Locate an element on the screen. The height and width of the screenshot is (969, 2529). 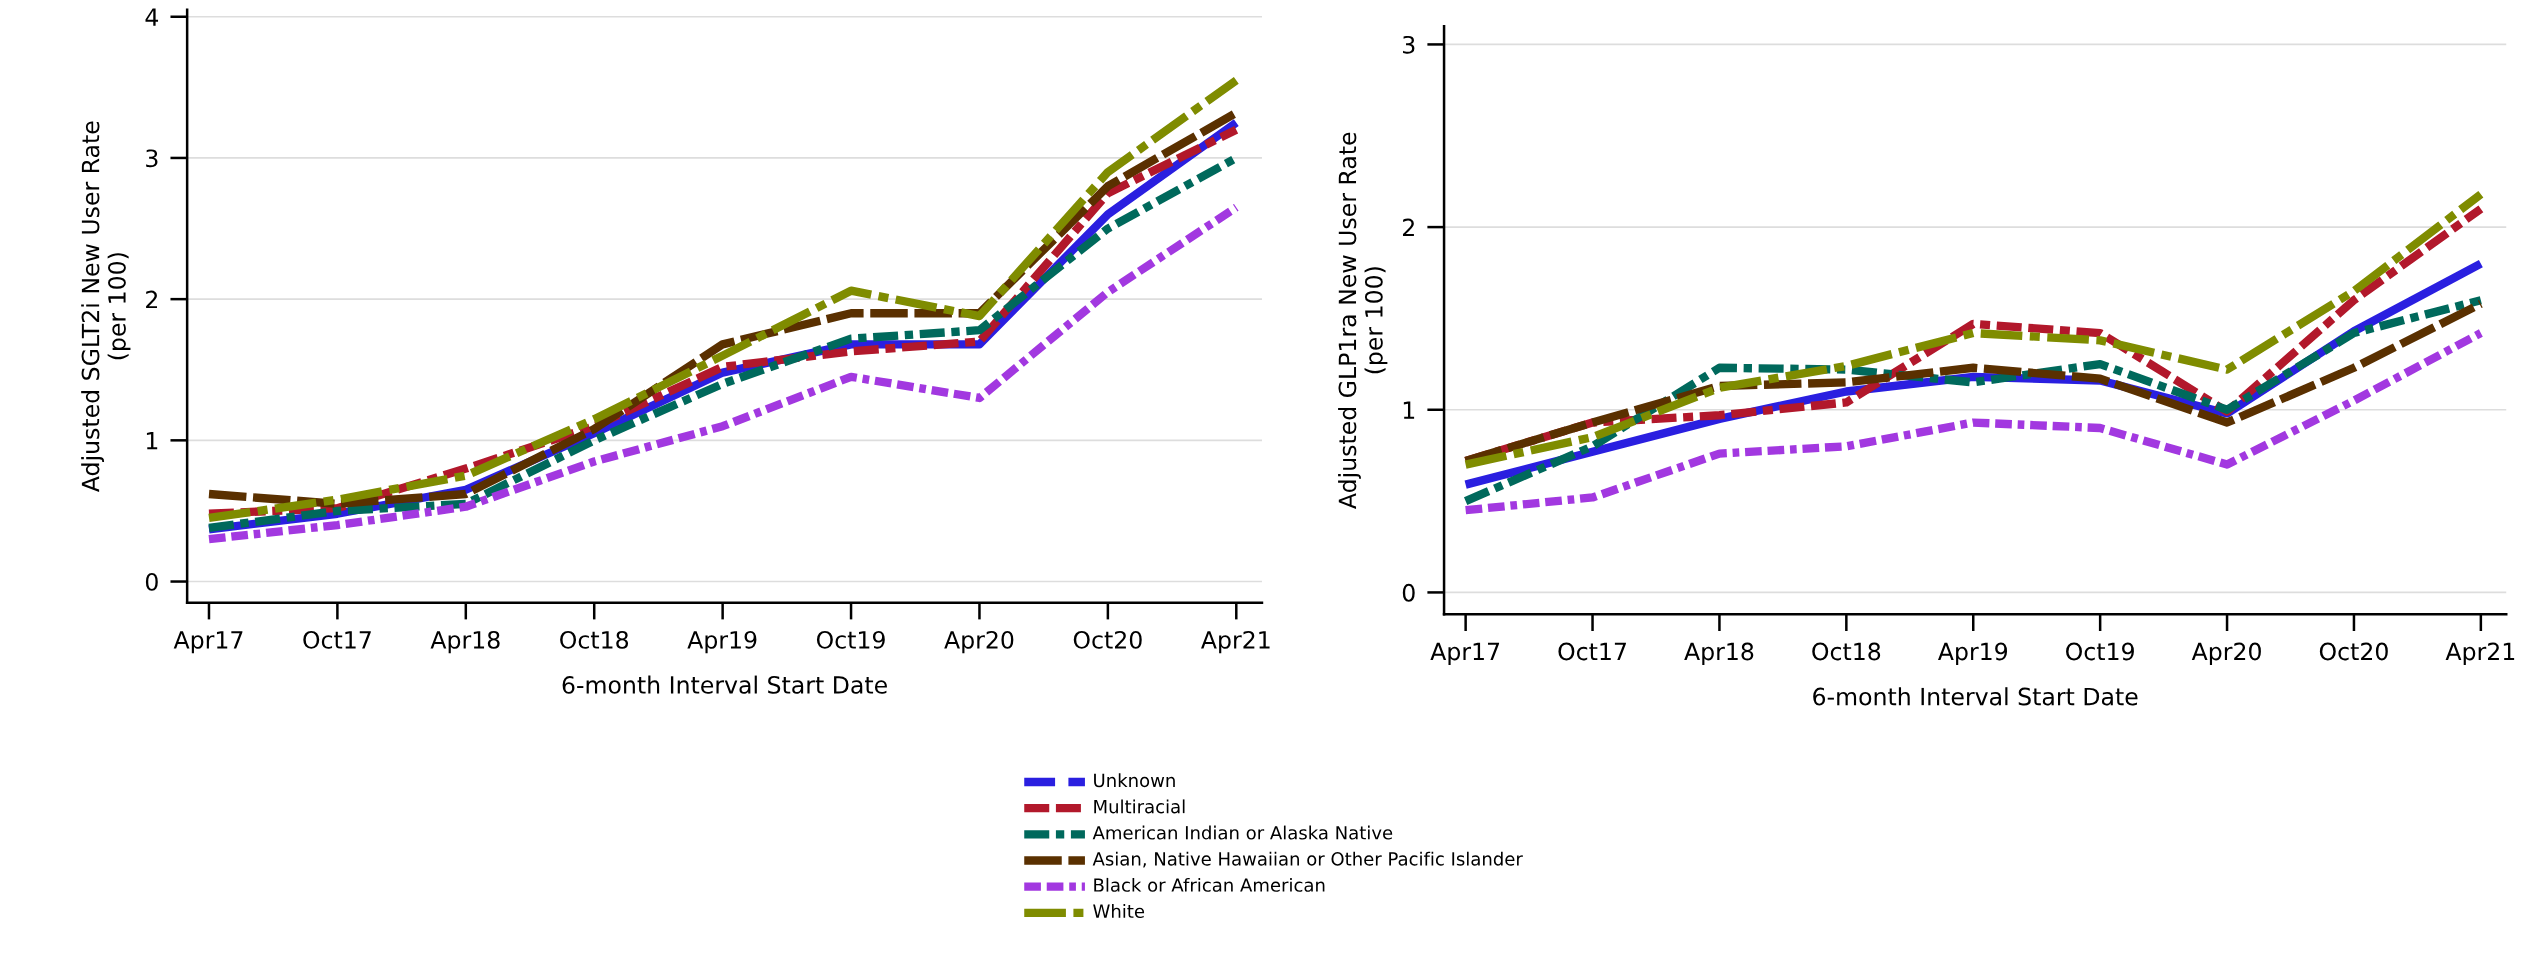
legend-label: Black or African American is located at coordinates (1209, 884).